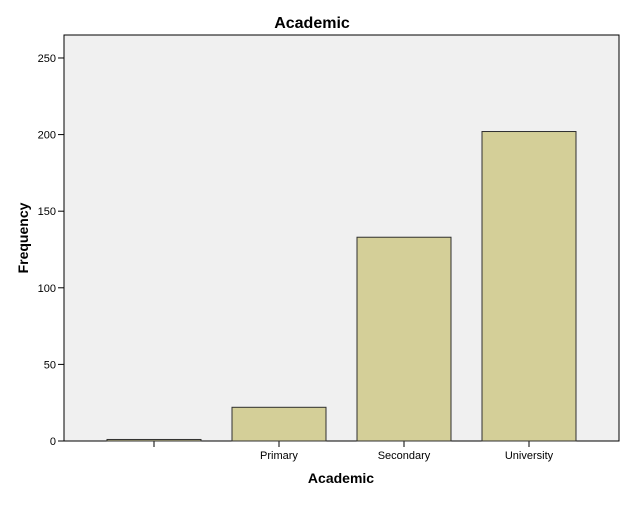 The image size is (626, 506). Describe the element at coordinates (47, 289) in the screenshot. I see `y-tick-label: 100` at that location.